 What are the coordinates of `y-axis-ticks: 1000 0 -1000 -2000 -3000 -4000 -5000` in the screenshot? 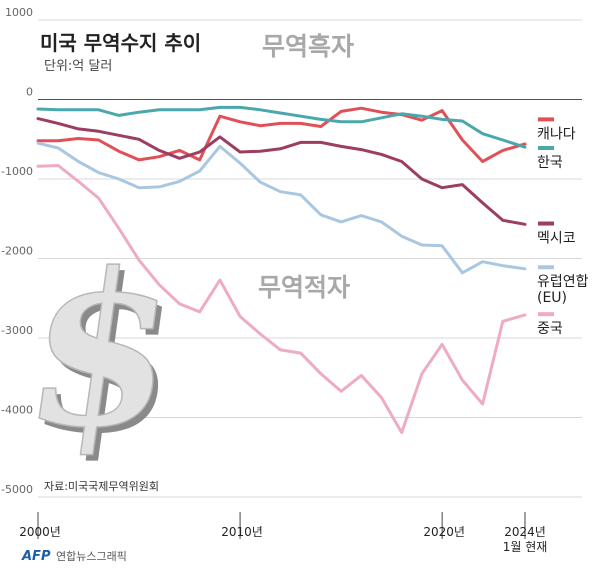 It's located at (17, 251).